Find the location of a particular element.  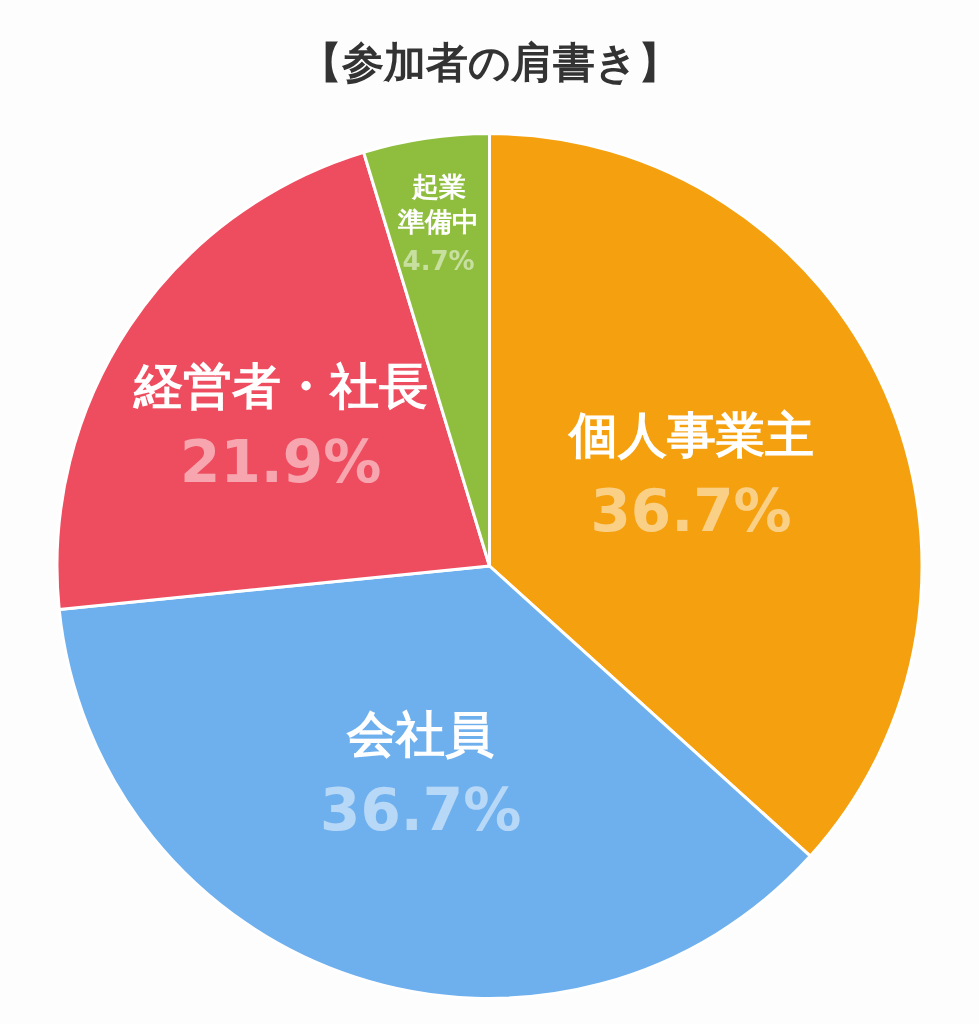

chart-title: 【参加者の肩書き】 is located at coordinates (489, 63).